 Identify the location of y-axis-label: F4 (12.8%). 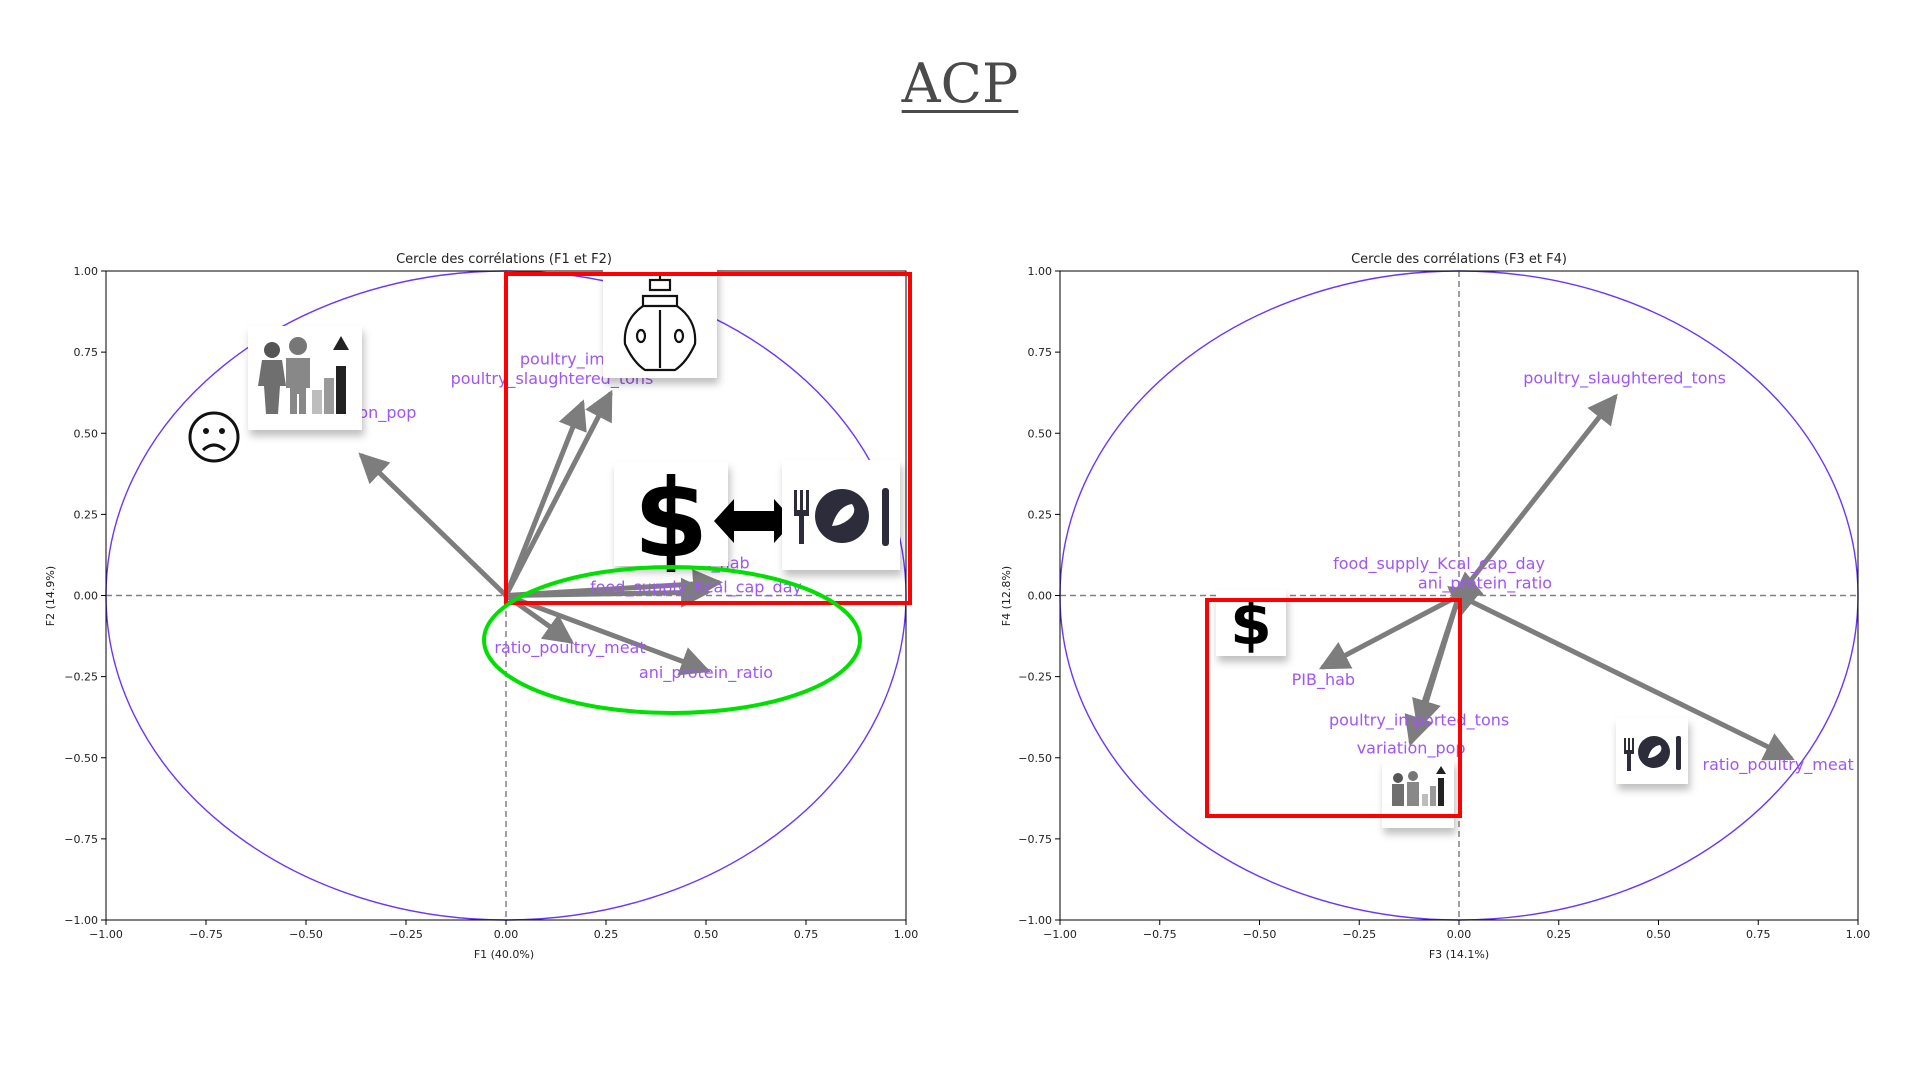
(1006, 596).